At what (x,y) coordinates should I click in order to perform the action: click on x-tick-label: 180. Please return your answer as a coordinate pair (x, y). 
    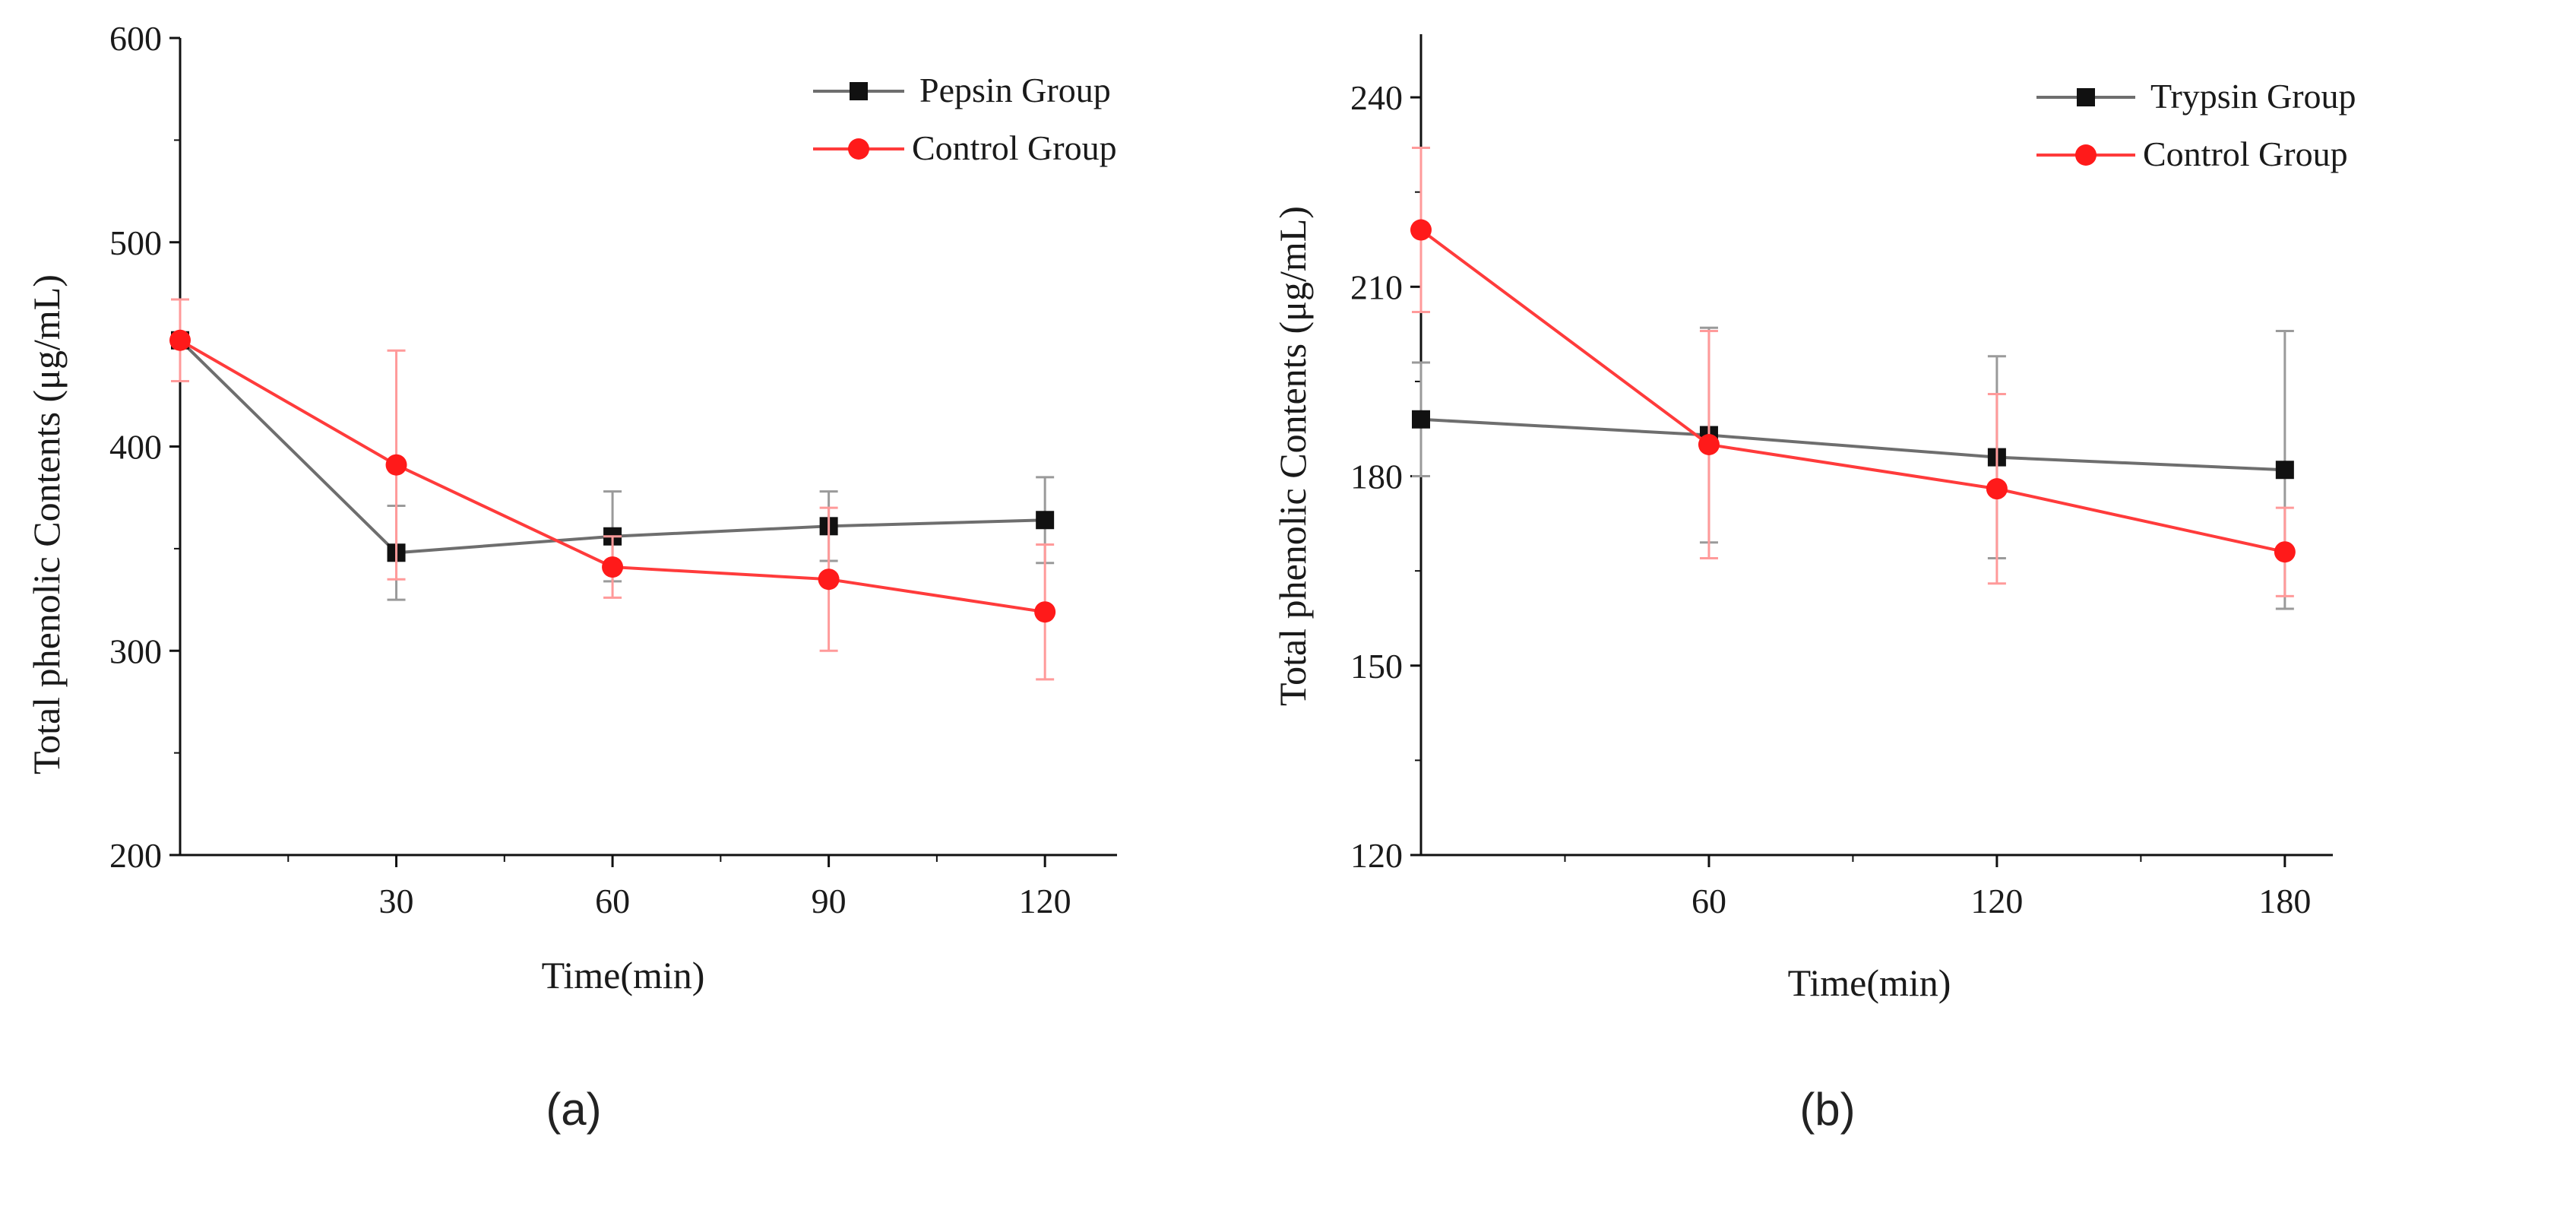
    Looking at the image, I should click on (2284, 901).